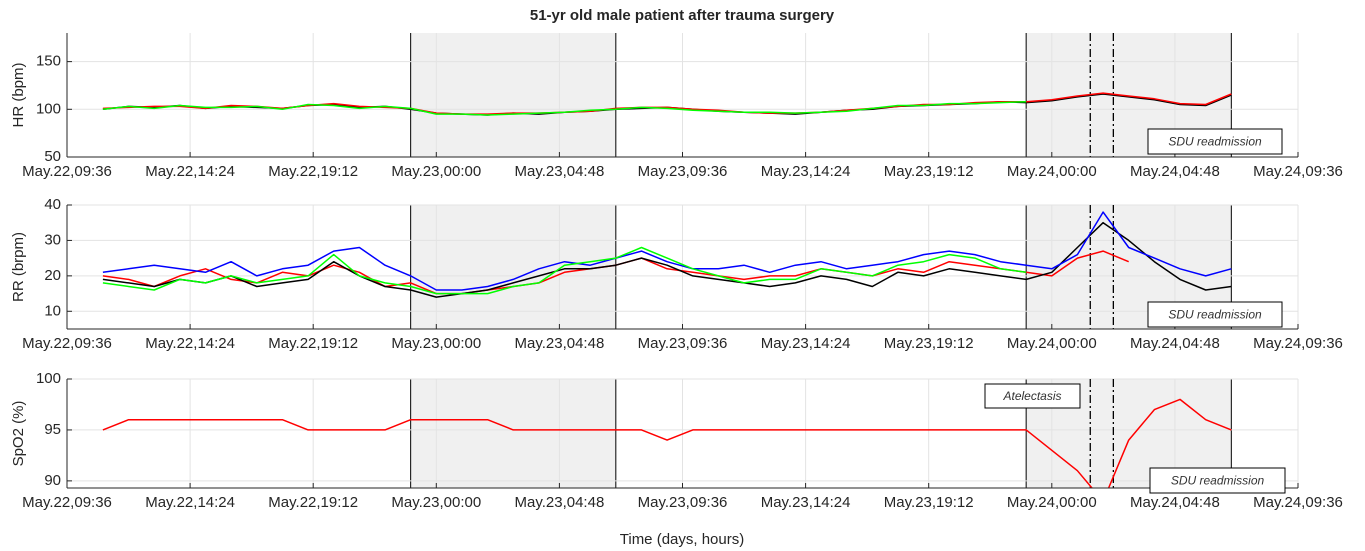 The width and height of the screenshot is (1365, 551). I want to click on y-tick-label: 95, so click(52, 429).